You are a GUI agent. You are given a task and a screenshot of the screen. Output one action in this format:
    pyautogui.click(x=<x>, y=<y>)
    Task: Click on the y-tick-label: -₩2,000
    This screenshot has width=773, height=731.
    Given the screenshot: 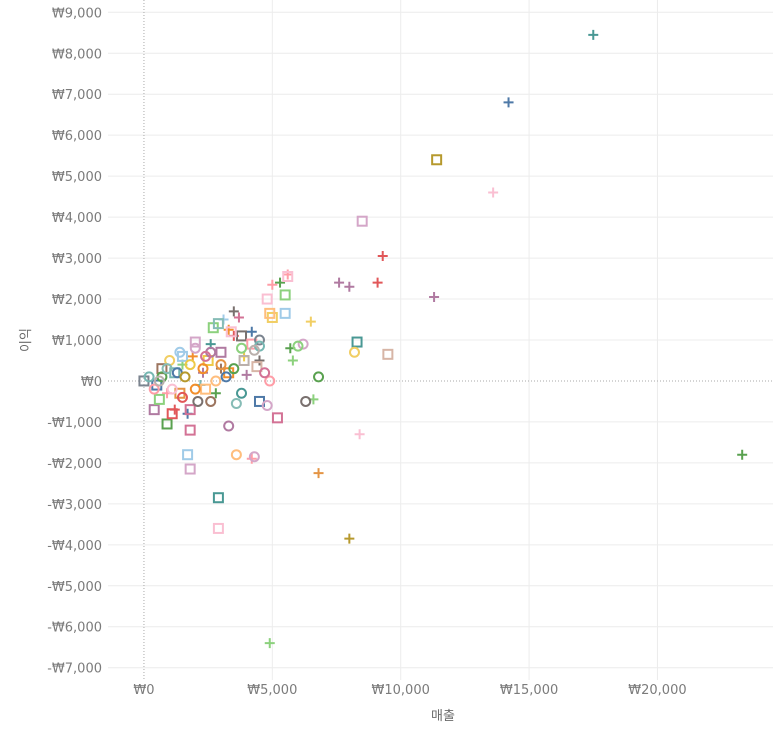 What is the action you would take?
    pyautogui.click(x=74, y=464)
    